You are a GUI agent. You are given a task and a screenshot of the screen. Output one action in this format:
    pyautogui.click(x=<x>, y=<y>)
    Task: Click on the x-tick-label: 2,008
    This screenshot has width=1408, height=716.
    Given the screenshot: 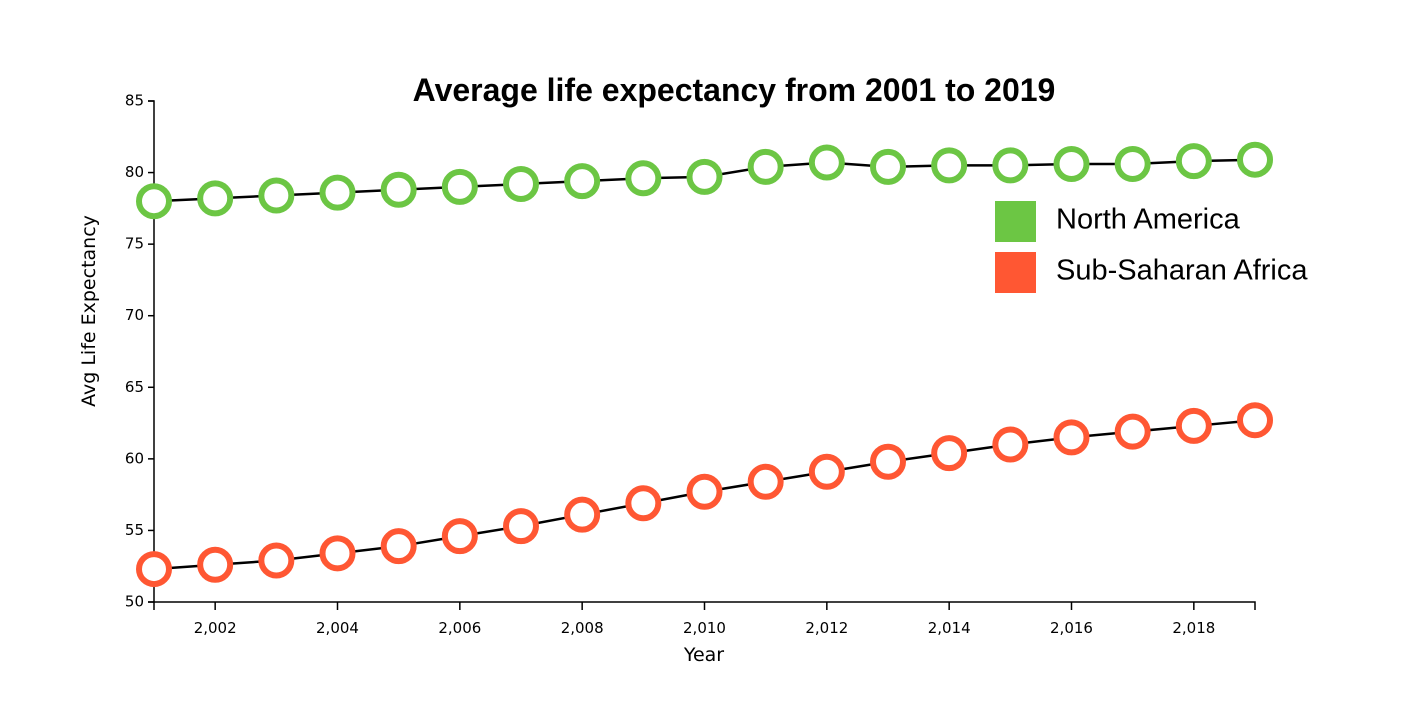 What is the action you would take?
    pyautogui.click(x=582, y=628)
    